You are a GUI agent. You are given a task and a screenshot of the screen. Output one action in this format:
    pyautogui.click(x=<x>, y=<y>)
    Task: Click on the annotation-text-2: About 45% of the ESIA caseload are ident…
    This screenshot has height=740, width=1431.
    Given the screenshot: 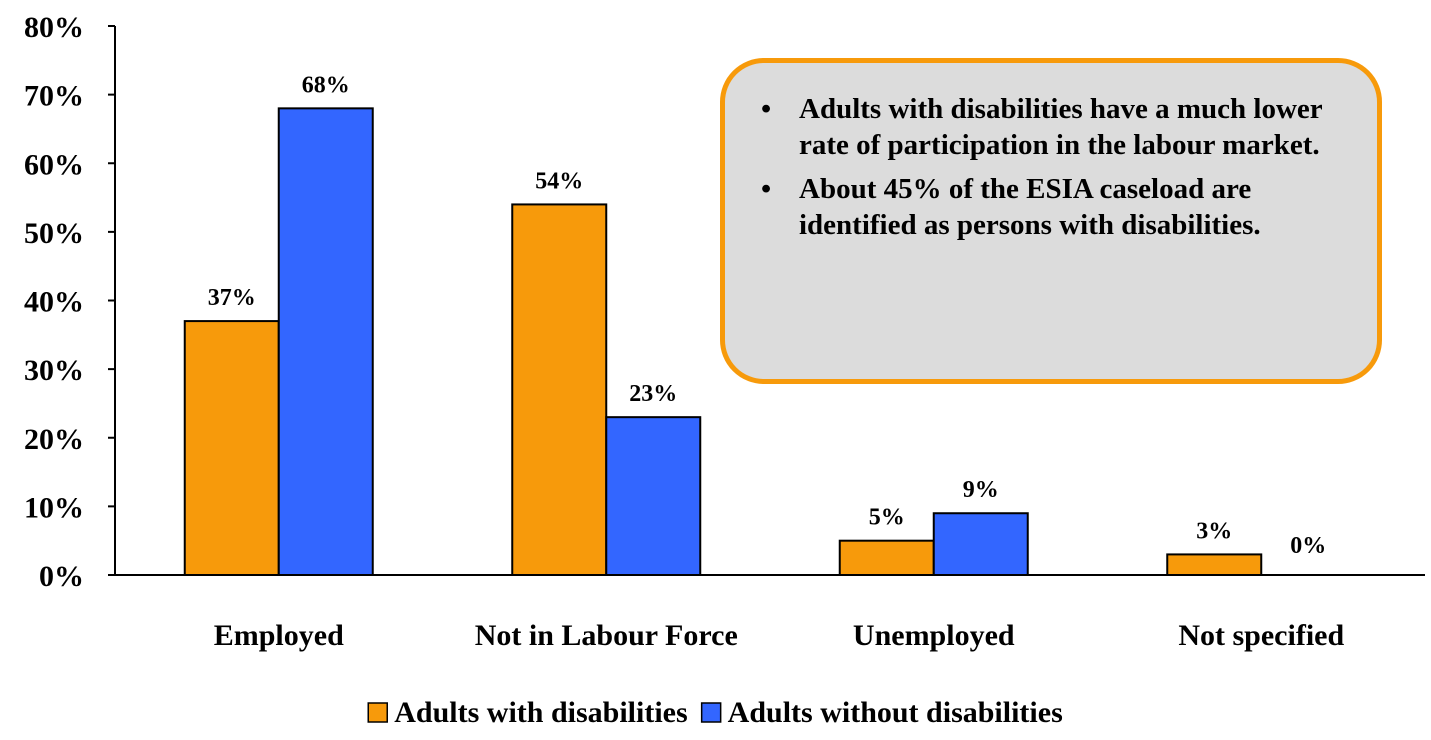 What is the action you would take?
    pyautogui.click(x=1030, y=207)
    